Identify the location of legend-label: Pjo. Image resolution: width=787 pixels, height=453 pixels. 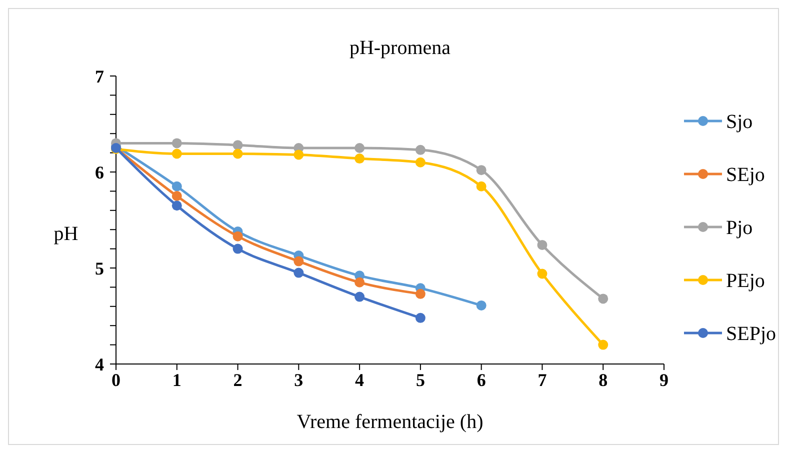
(739, 228).